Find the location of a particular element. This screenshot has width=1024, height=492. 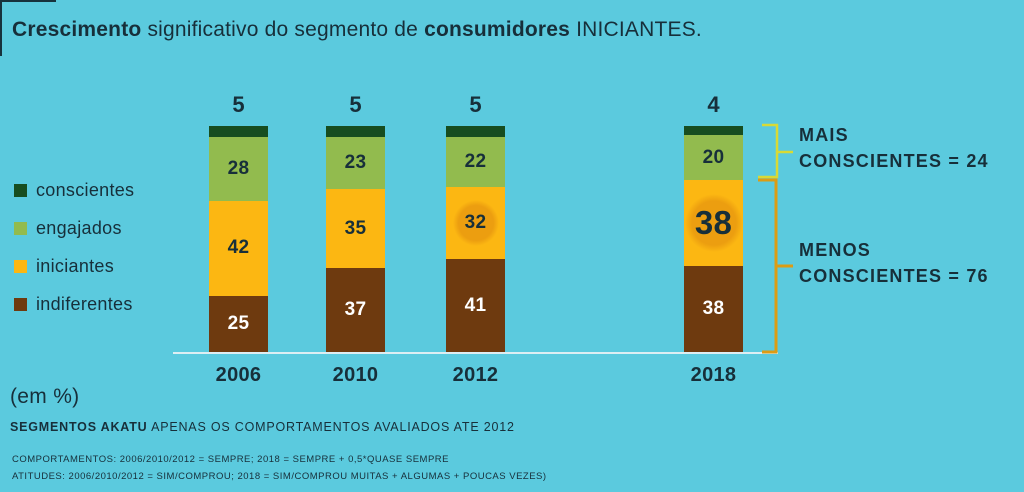

legend-item-iniciantes: iniciantes is located at coordinates (74, 266).